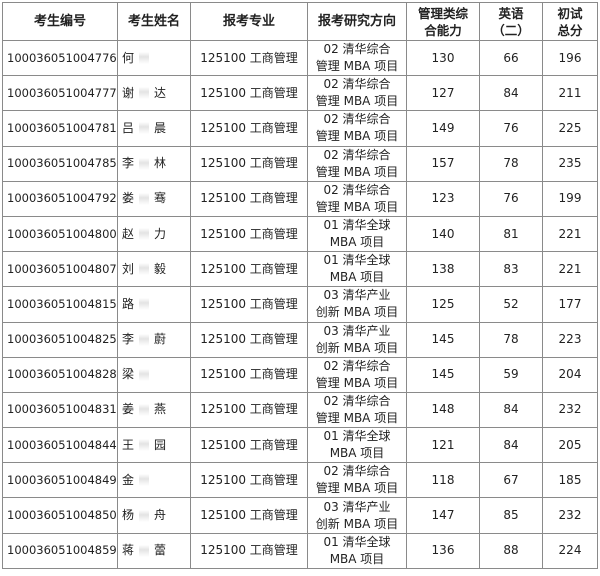 This screenshot has height=576, width=600. Describe the element at coordinates (570, 234) in the screenshot. I see `total-score: 221` at that location.